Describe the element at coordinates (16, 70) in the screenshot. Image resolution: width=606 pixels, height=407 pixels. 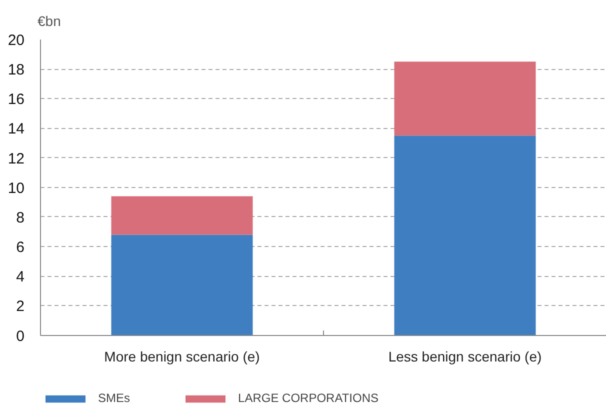
I see `y-tick-label: 18` at that location.